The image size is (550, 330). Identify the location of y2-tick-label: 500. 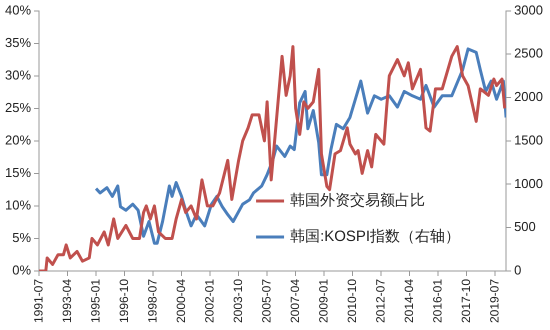
(525, 226).